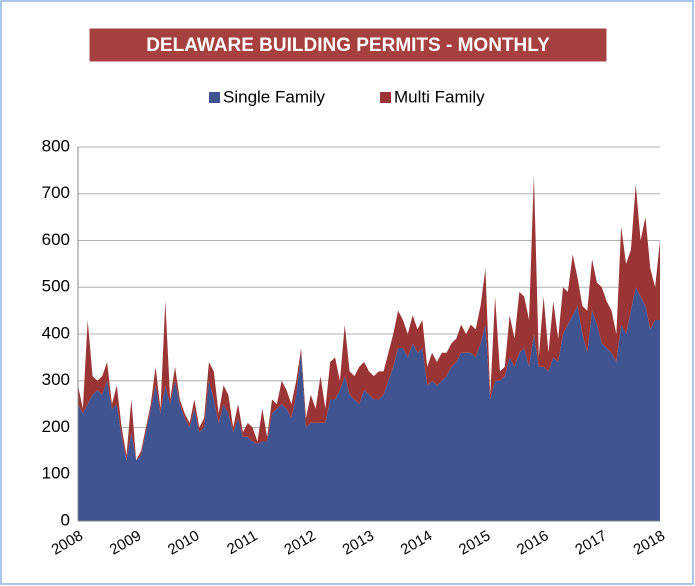 This screenshot has height=586, width=695. Describe the element at coordinates (56, 426) in the screenshot. I see `y-tick-label: 200` at that location.